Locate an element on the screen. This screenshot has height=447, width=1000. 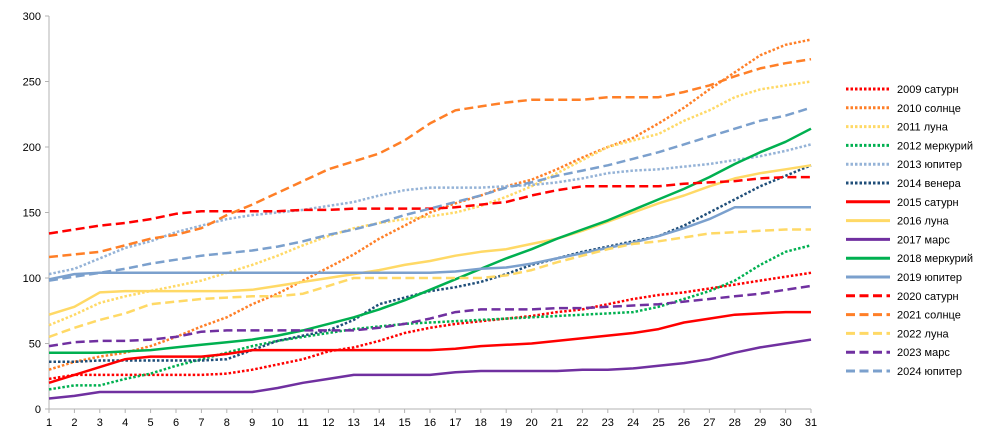
legend-label: 2016 луна is located at coordinates (923, 222).